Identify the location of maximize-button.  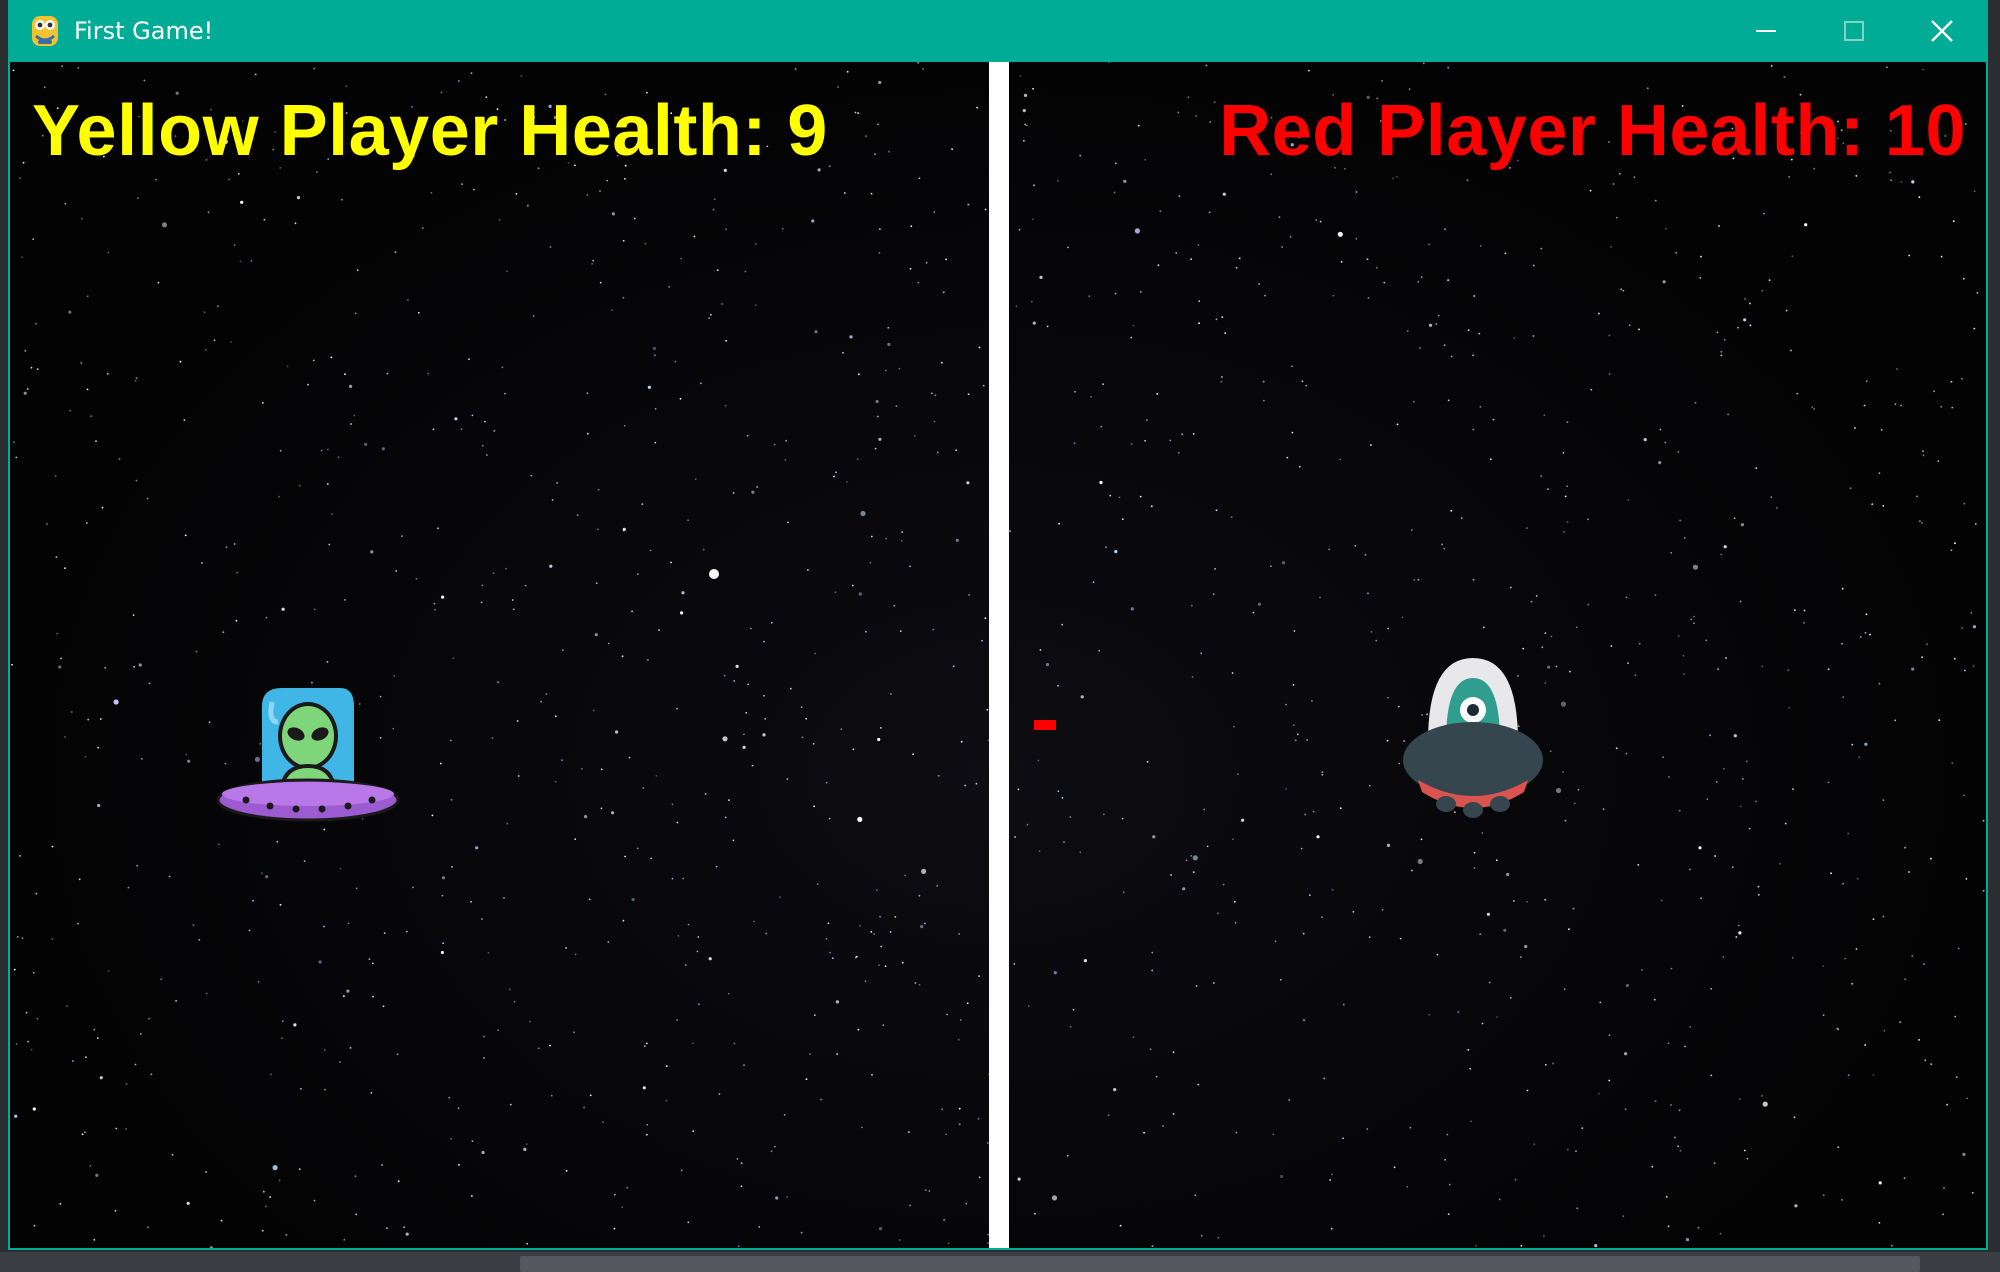
(1854, 31).